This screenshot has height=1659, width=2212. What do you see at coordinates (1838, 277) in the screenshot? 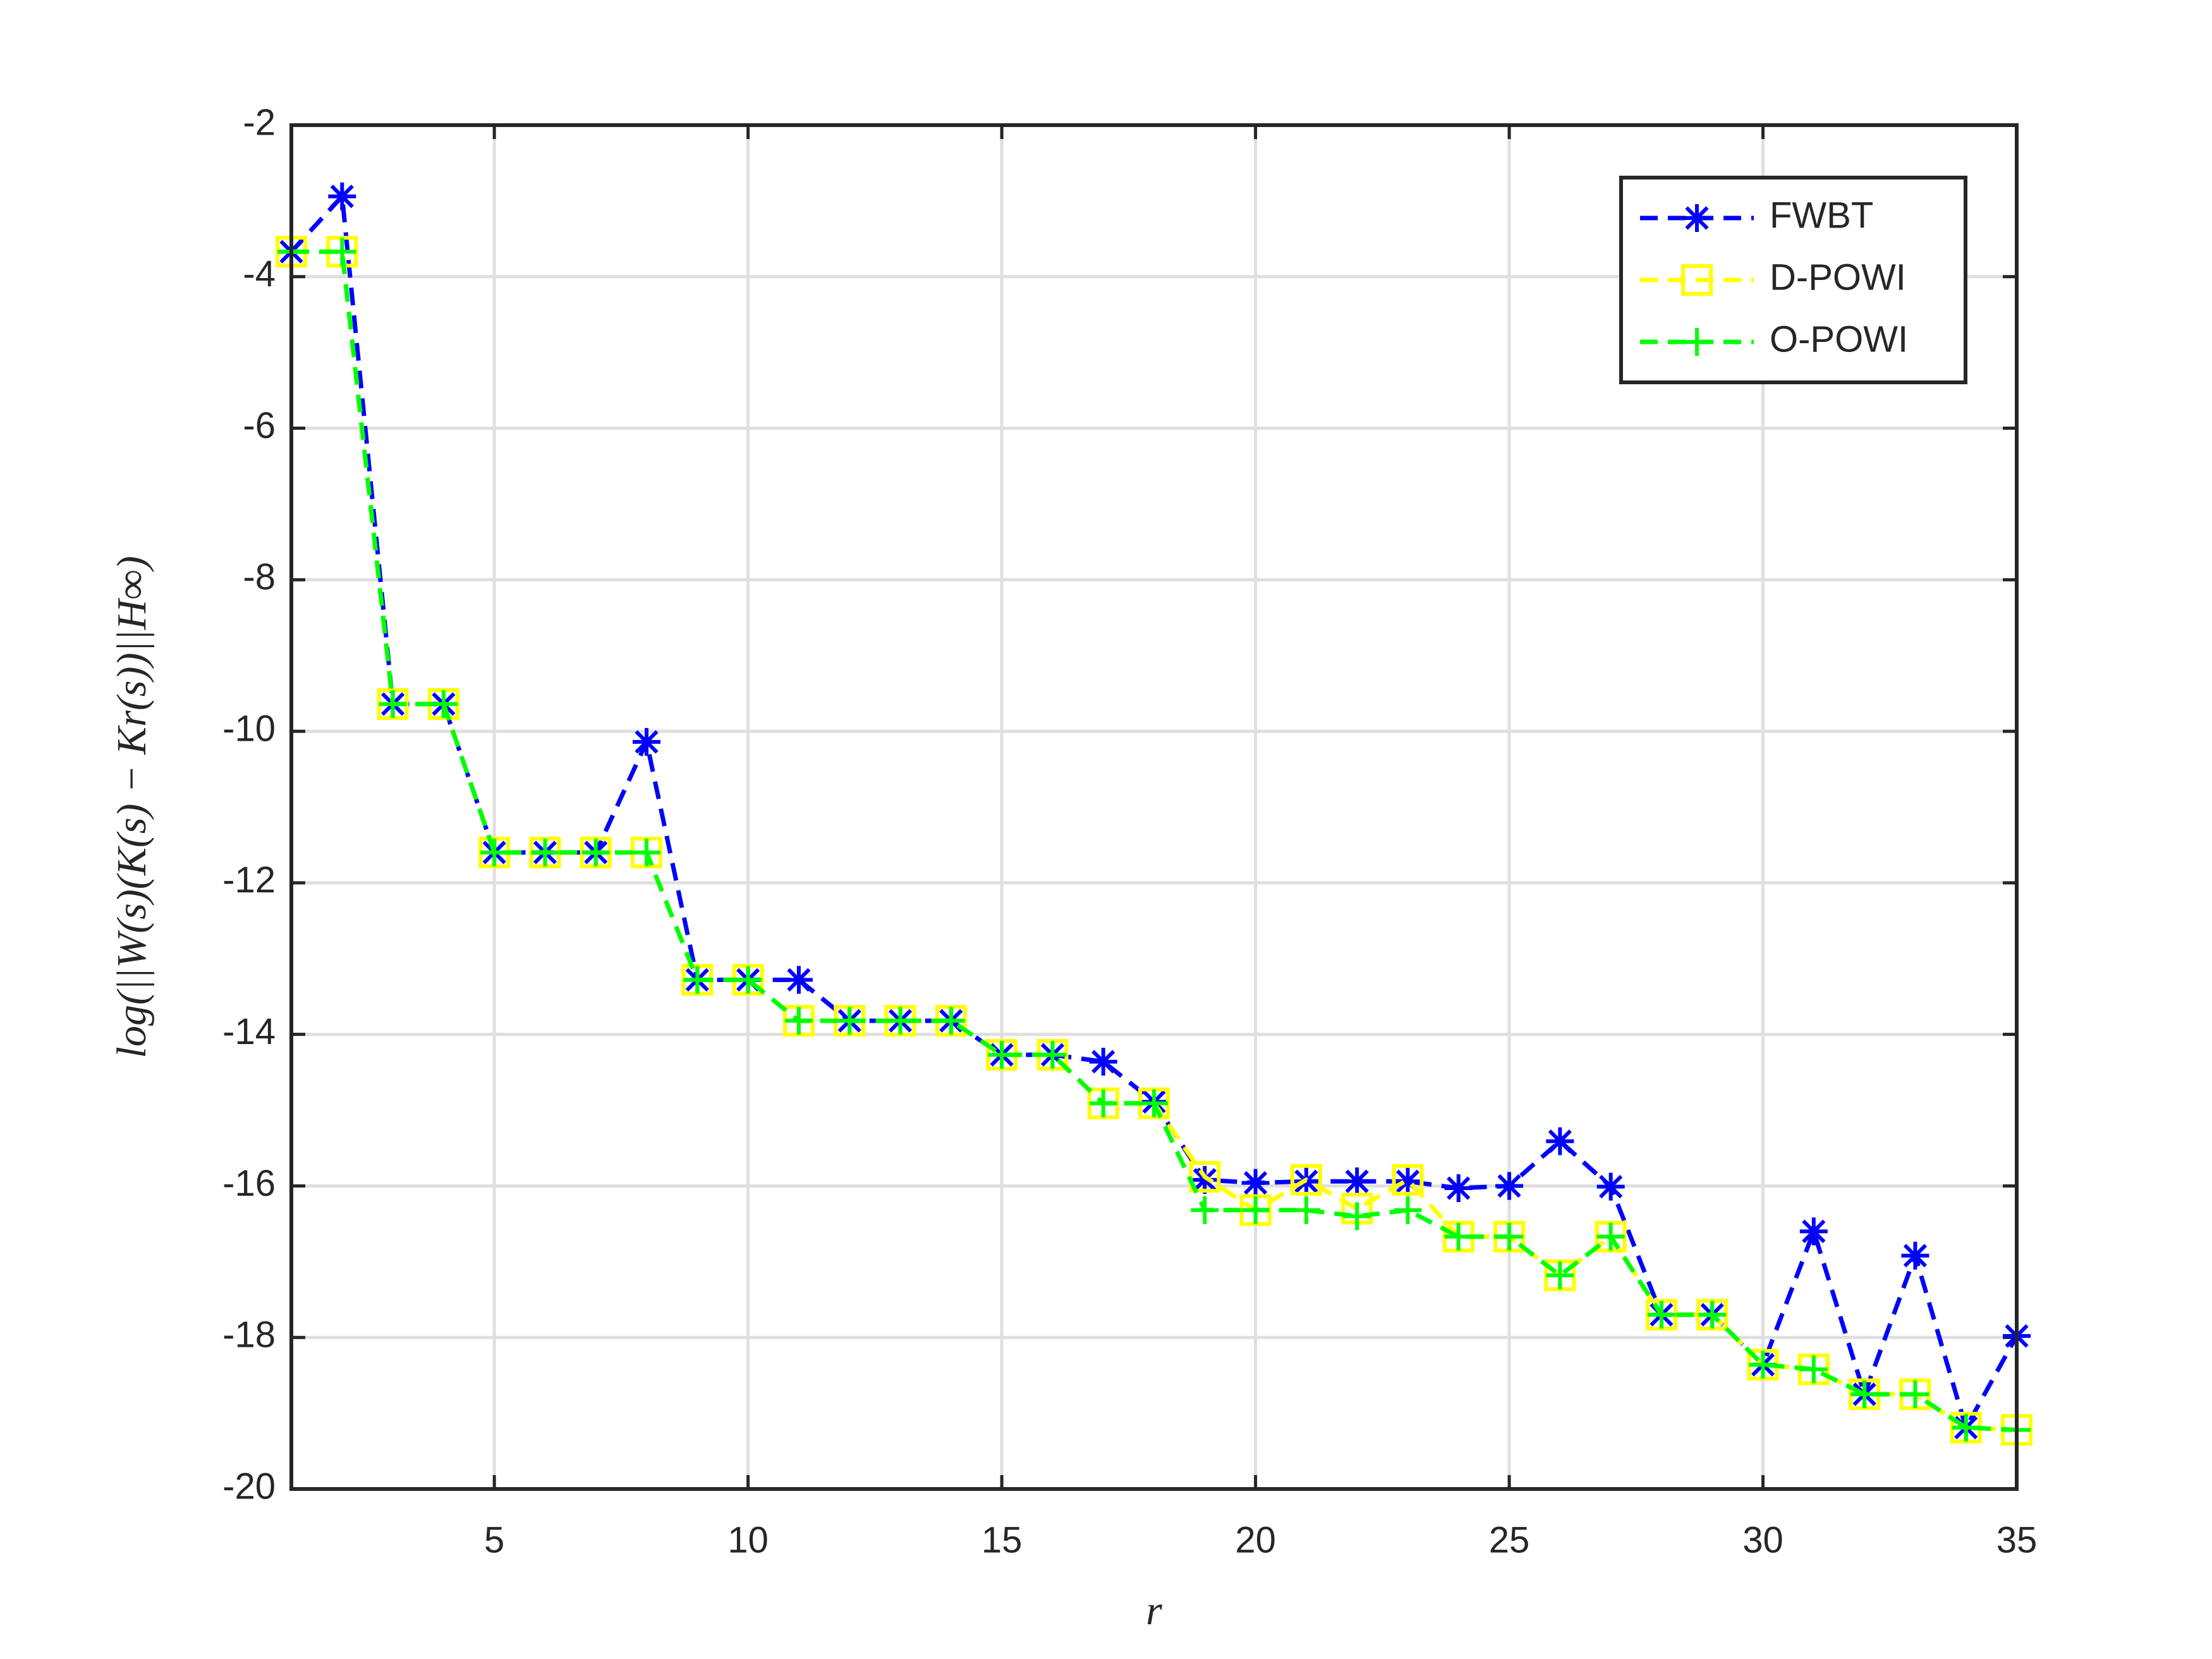
I see `legend-label: D-POWI` at bounding box center [1838, 277].